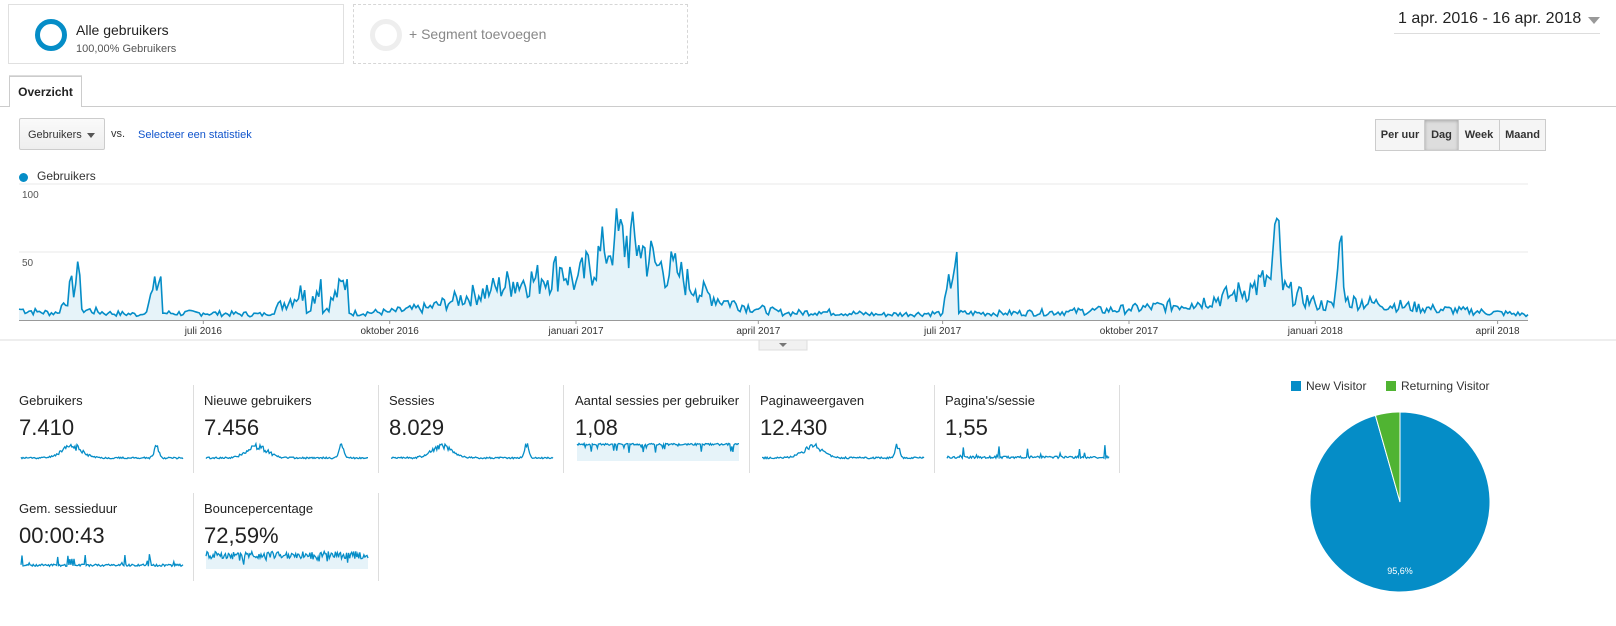  Describe the element at coordinates (62, 535) in the screenshot. I see `scorecard-value: 00:00:43` at that location.